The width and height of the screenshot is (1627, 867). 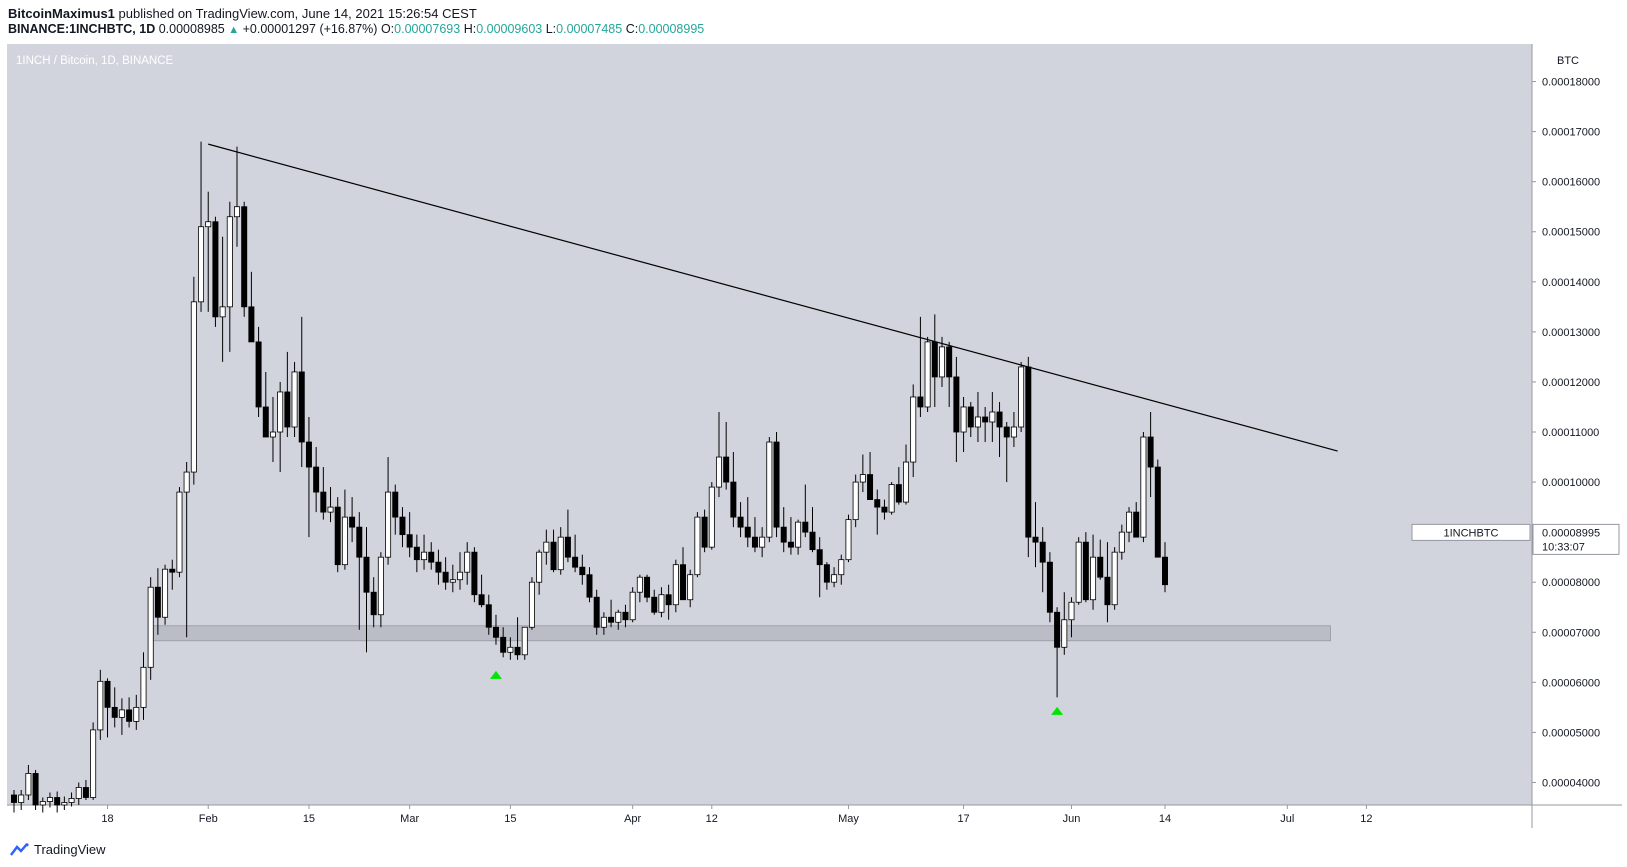 I want to click on price-axis, so click(x=1577, y=424).